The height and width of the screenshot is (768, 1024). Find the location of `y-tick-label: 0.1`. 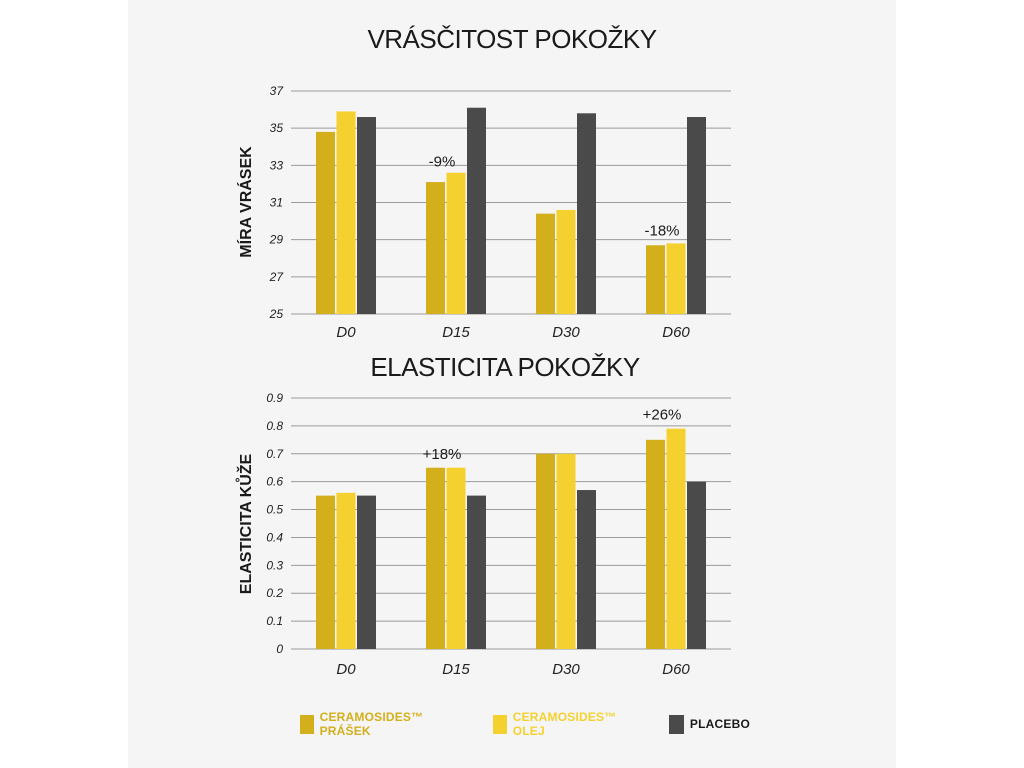

y-tick-label: 0.1 is located at coordinates (274, 621).